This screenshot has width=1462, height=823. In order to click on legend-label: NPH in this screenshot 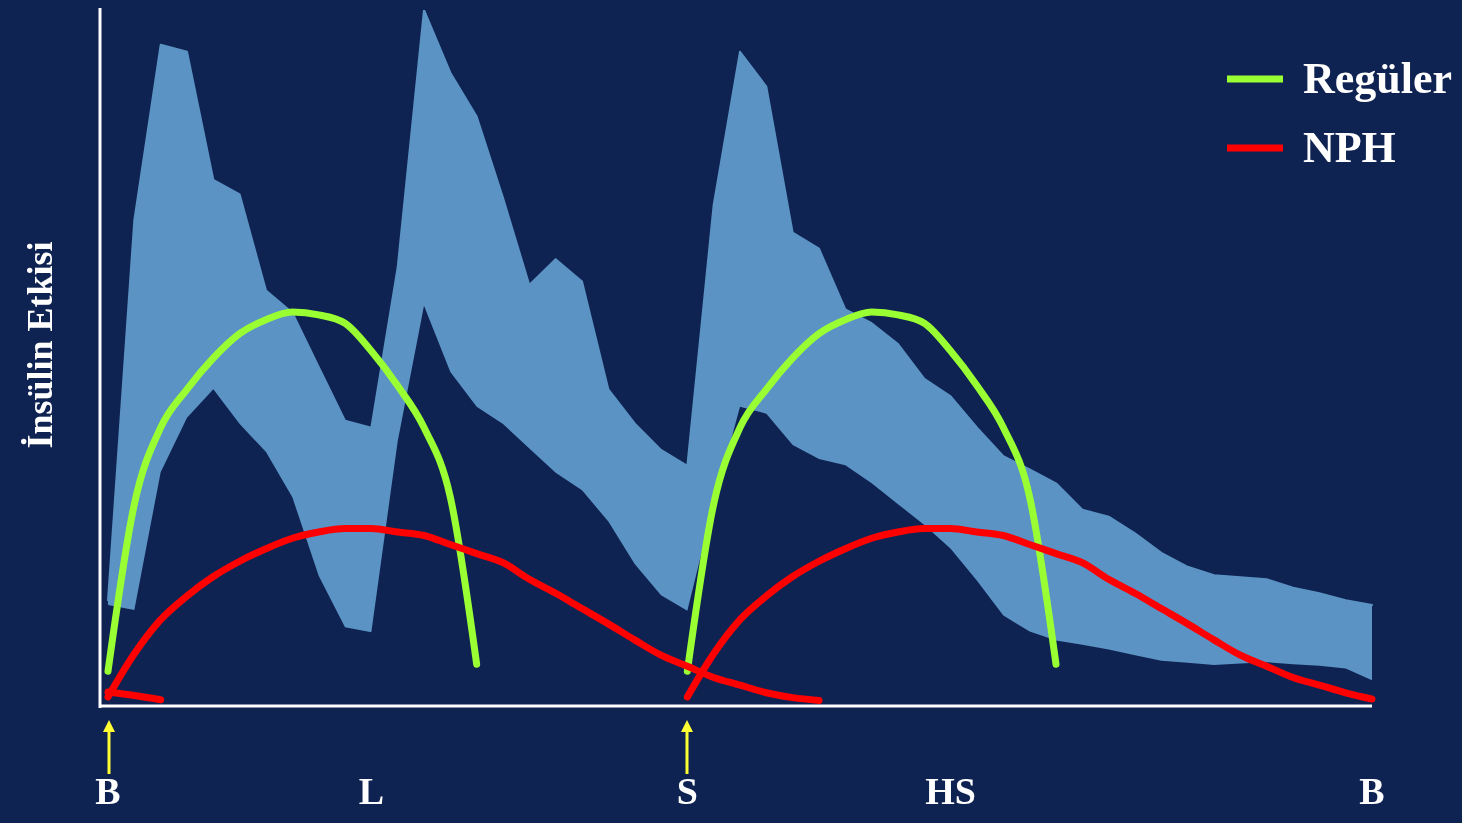, I will do `click(1349, 147)`.